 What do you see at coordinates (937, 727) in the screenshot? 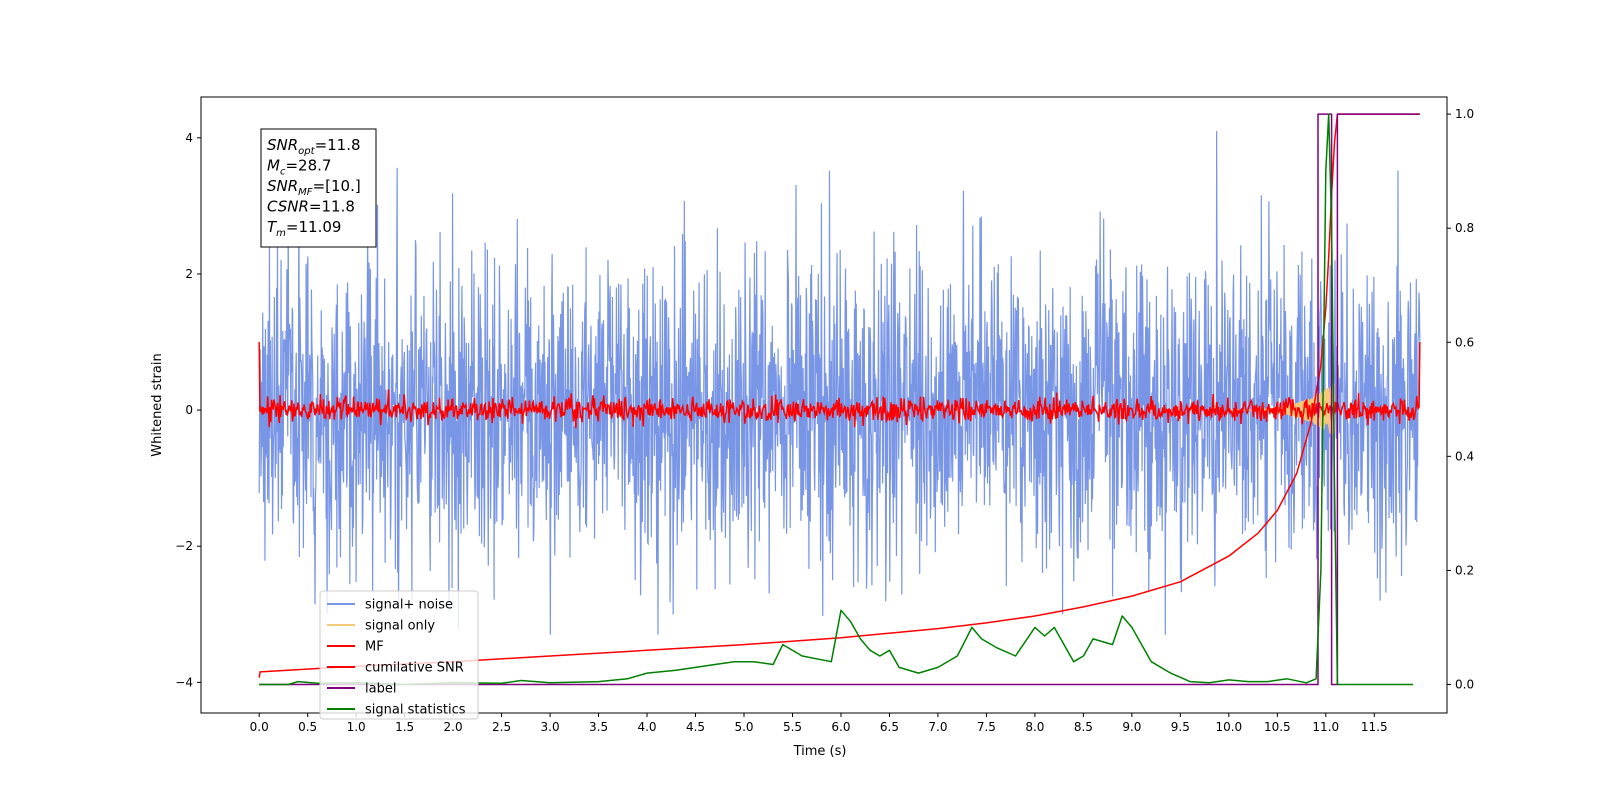
I see `x-tick-label: 7.0` at bounding box center [937, 727].